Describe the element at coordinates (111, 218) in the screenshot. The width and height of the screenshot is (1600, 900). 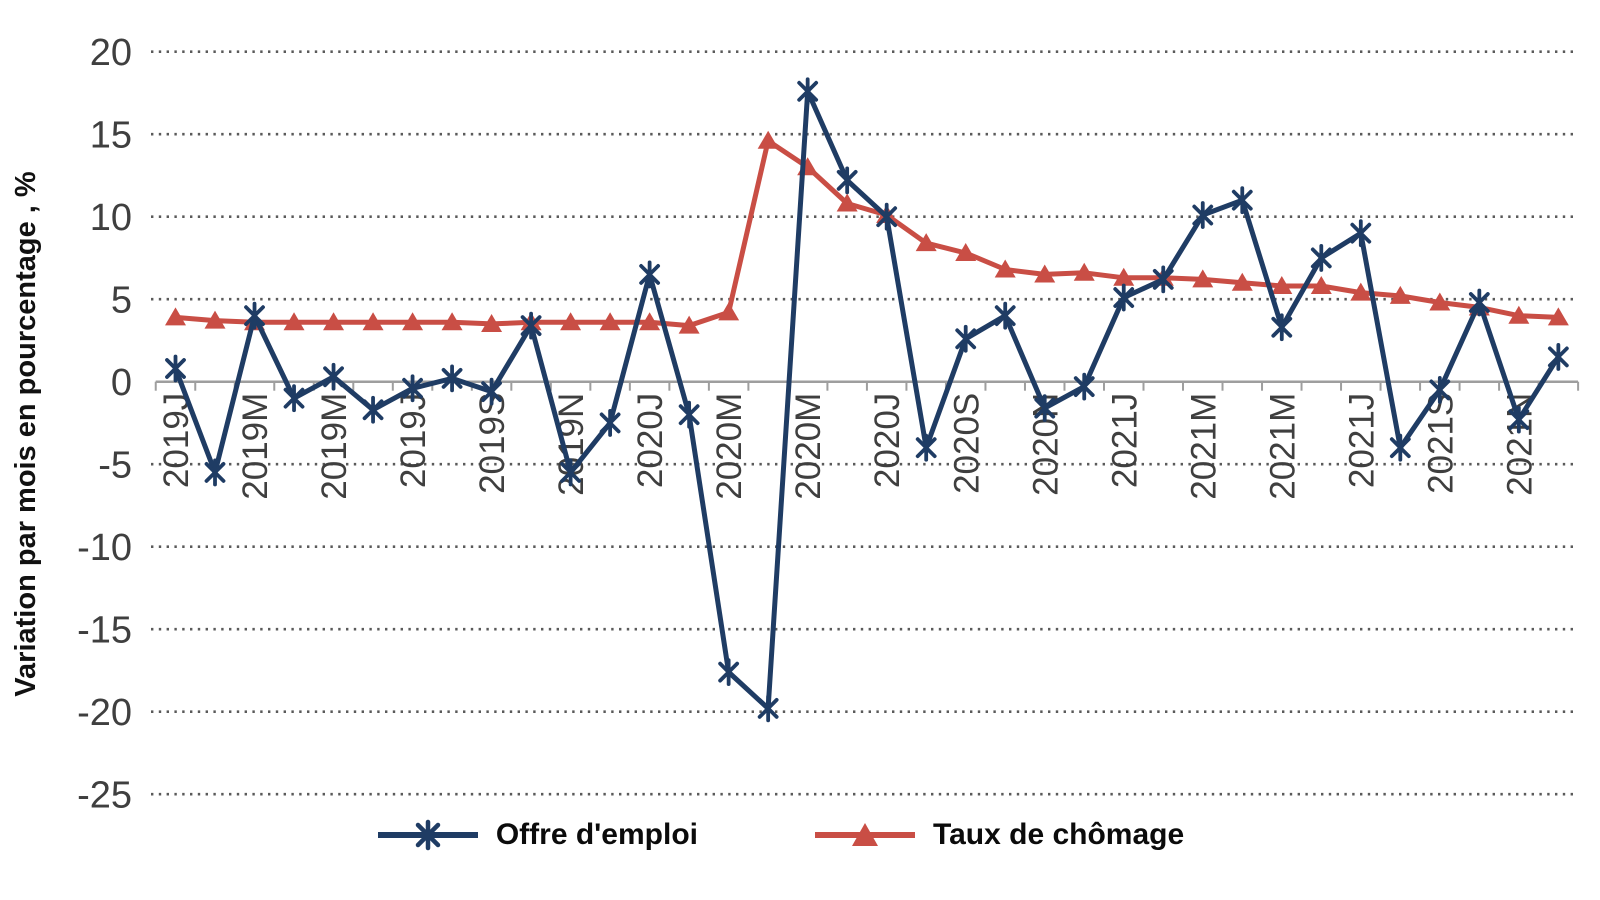
I see `y-tick-label: 10` at that location.